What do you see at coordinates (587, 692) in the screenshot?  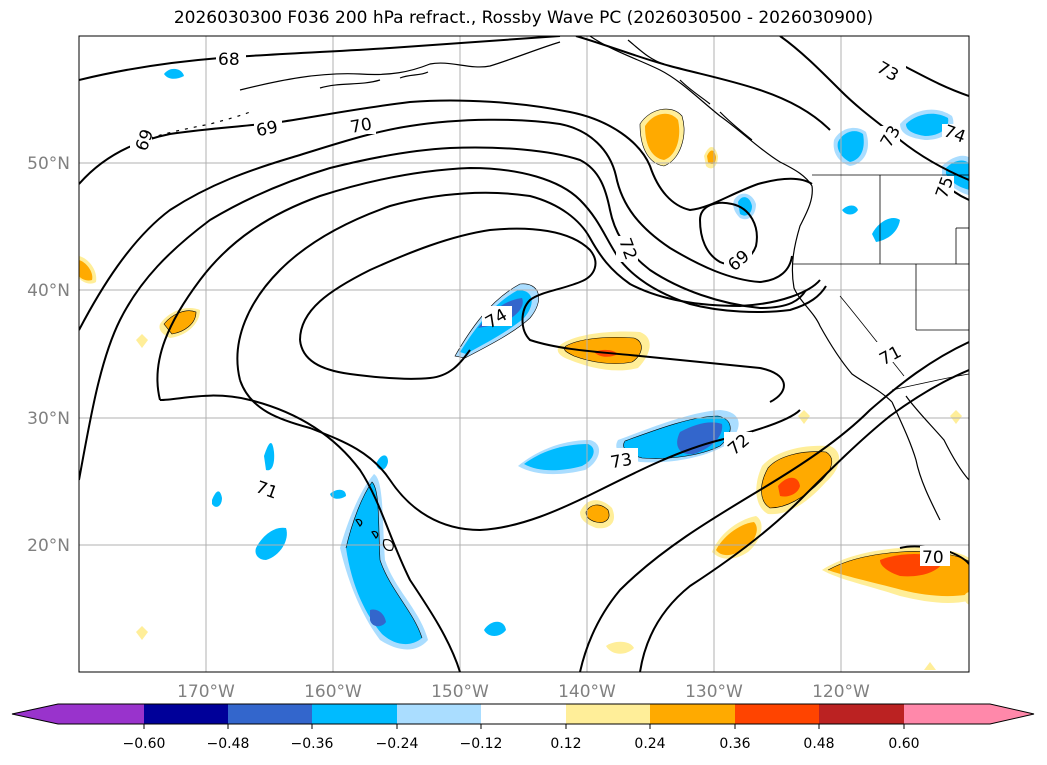 I see `lon-label: 140°W` at bounding box center [587, 692].